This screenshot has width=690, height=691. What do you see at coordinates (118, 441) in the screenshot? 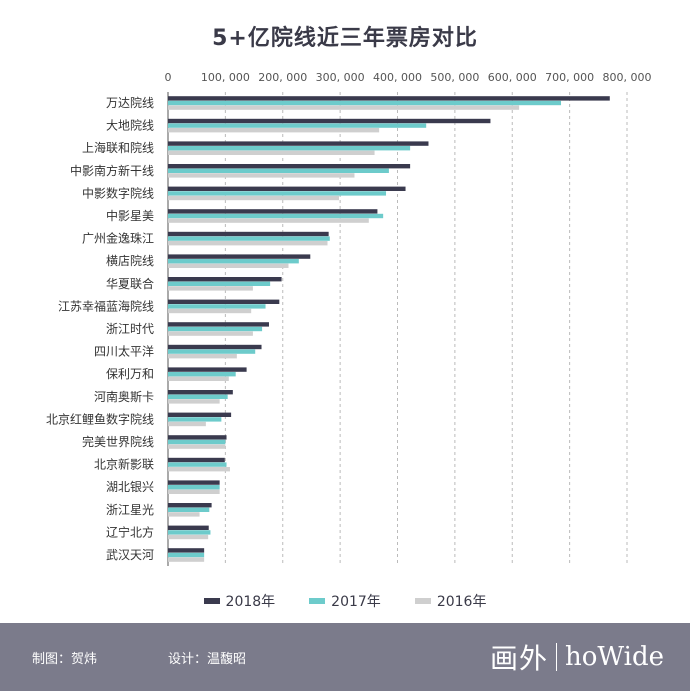
I see `category-label: 完美世界院线` at bounding box center [118, 441].